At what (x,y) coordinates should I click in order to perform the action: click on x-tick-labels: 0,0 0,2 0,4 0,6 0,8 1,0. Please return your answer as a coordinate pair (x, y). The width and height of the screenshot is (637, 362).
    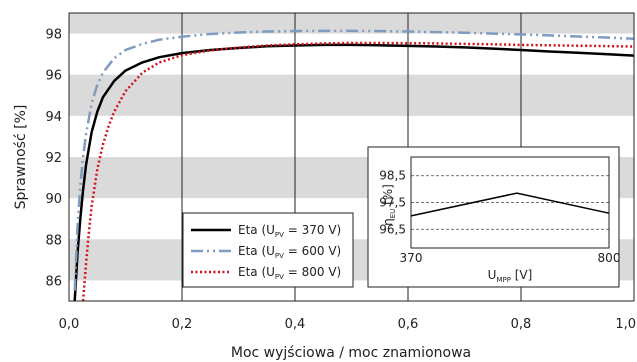
    Looking at the image, I should click on (347, 324).